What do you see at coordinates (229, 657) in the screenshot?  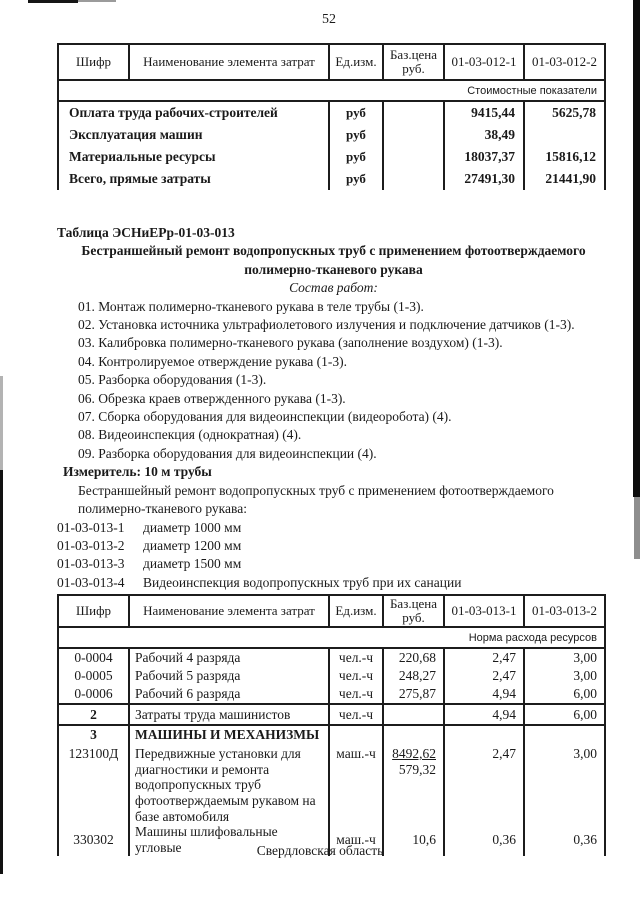 I see `resource-name: Рабочий 4 разряда` at bounding box center [229, 657].